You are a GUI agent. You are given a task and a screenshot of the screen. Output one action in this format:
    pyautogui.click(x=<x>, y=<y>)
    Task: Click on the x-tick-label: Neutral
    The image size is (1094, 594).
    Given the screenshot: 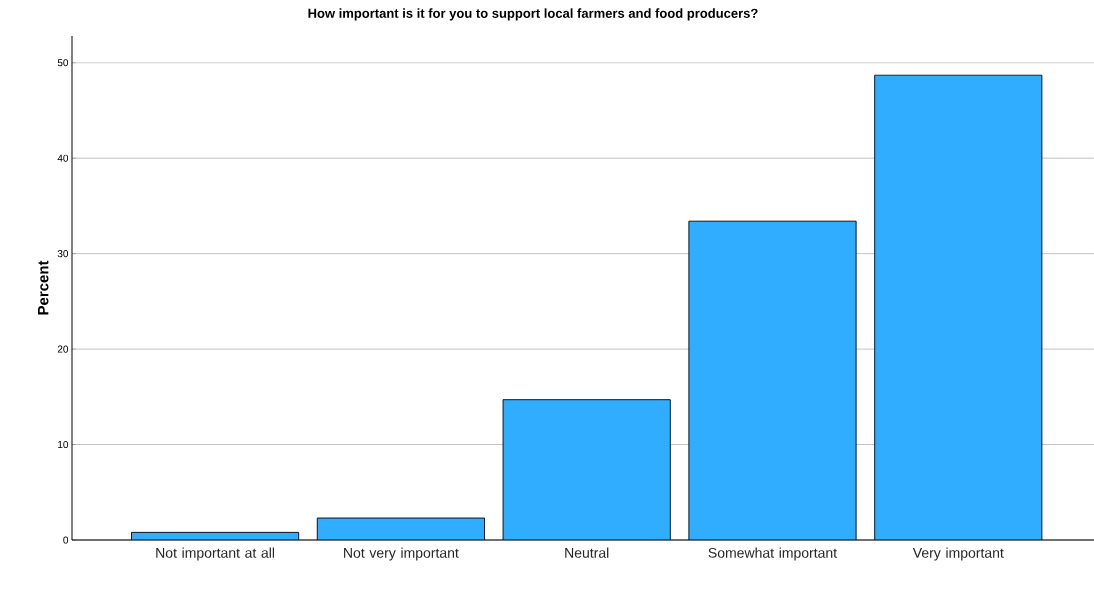 What is the action you would take?
    pyautogui.click(x=587, y=552)
    